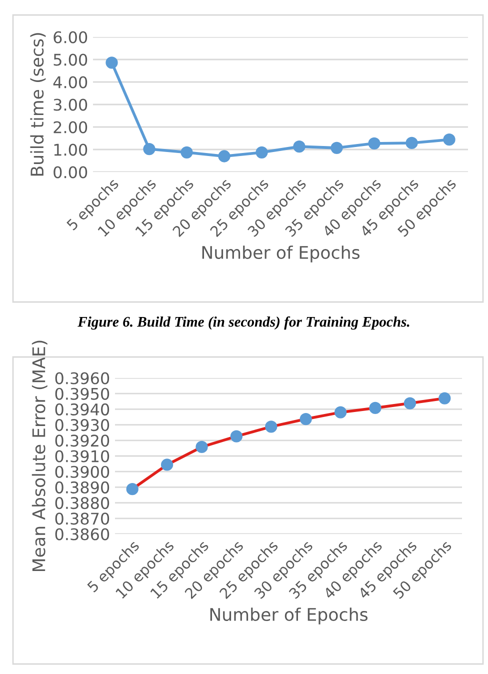  I want to click on y-tick-label: 0.3890, so click(82, 487).